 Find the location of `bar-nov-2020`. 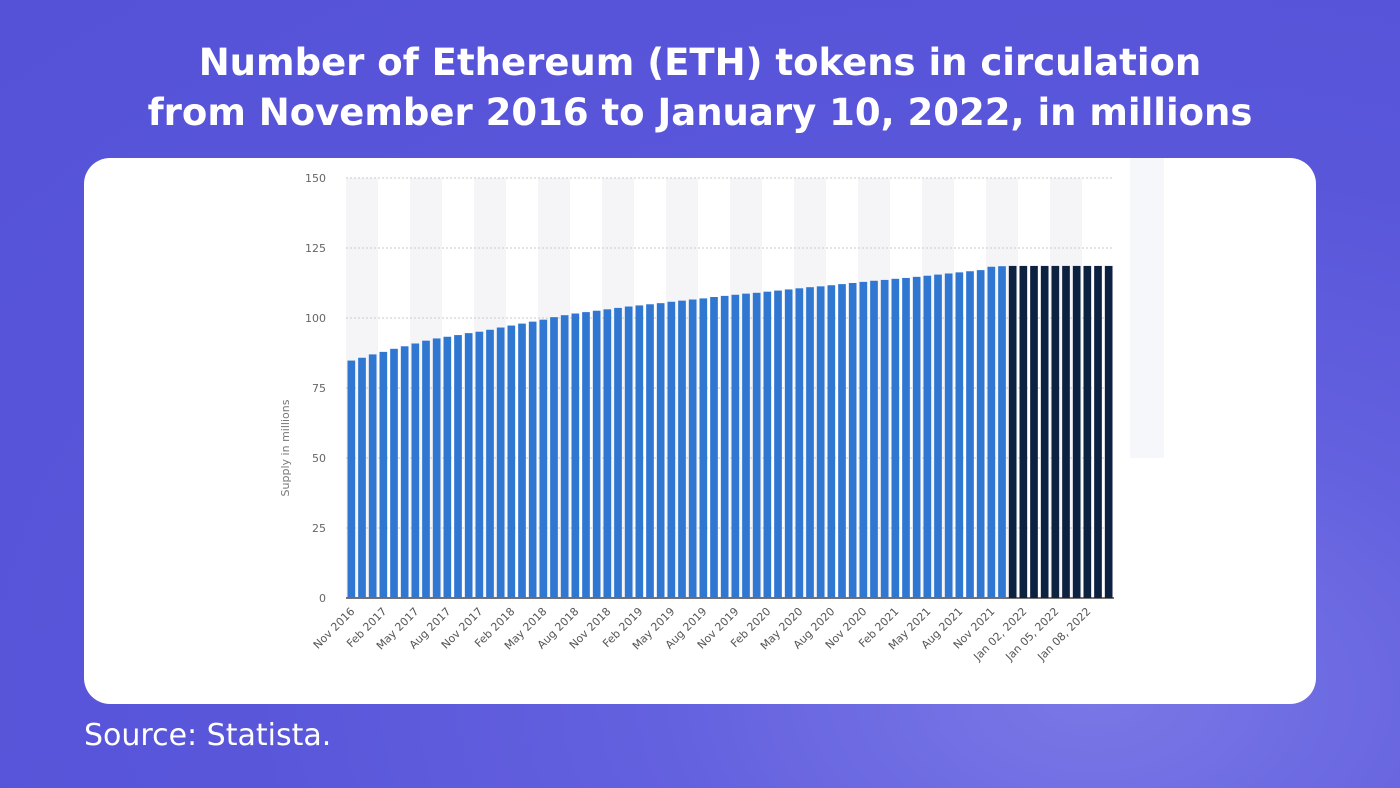

bar-nov-2020 is located at coordinates (863, 439).